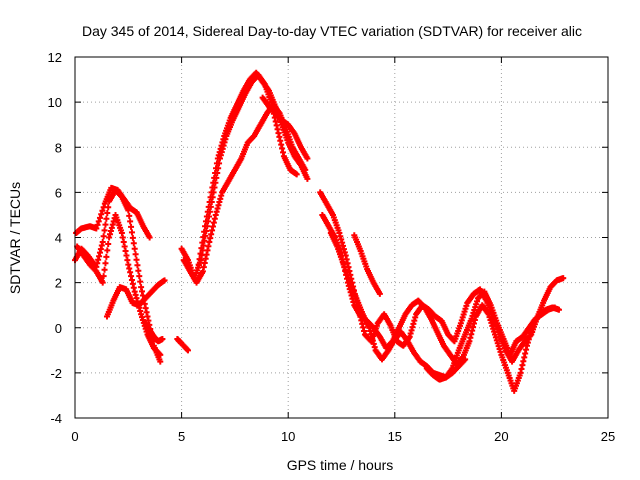  What do you see at coordinates (58, 328) in the screenshot?
I see `y-tick-label: 0` at bounding box center [58, 328].